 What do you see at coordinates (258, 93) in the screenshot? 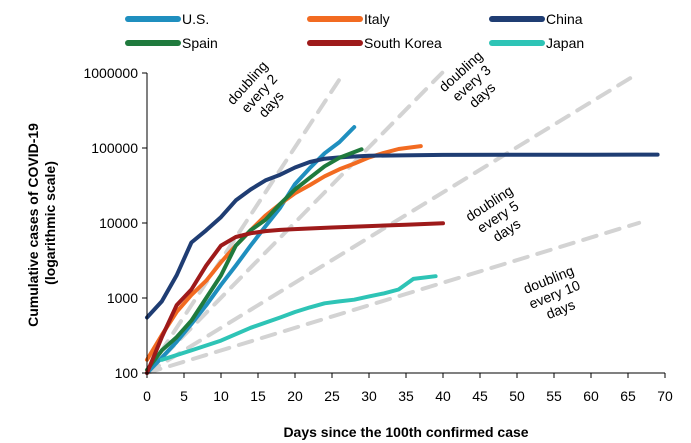
I see `reference-label-doubling-2: doublingevery 2days` at bounding box center [258, 93].